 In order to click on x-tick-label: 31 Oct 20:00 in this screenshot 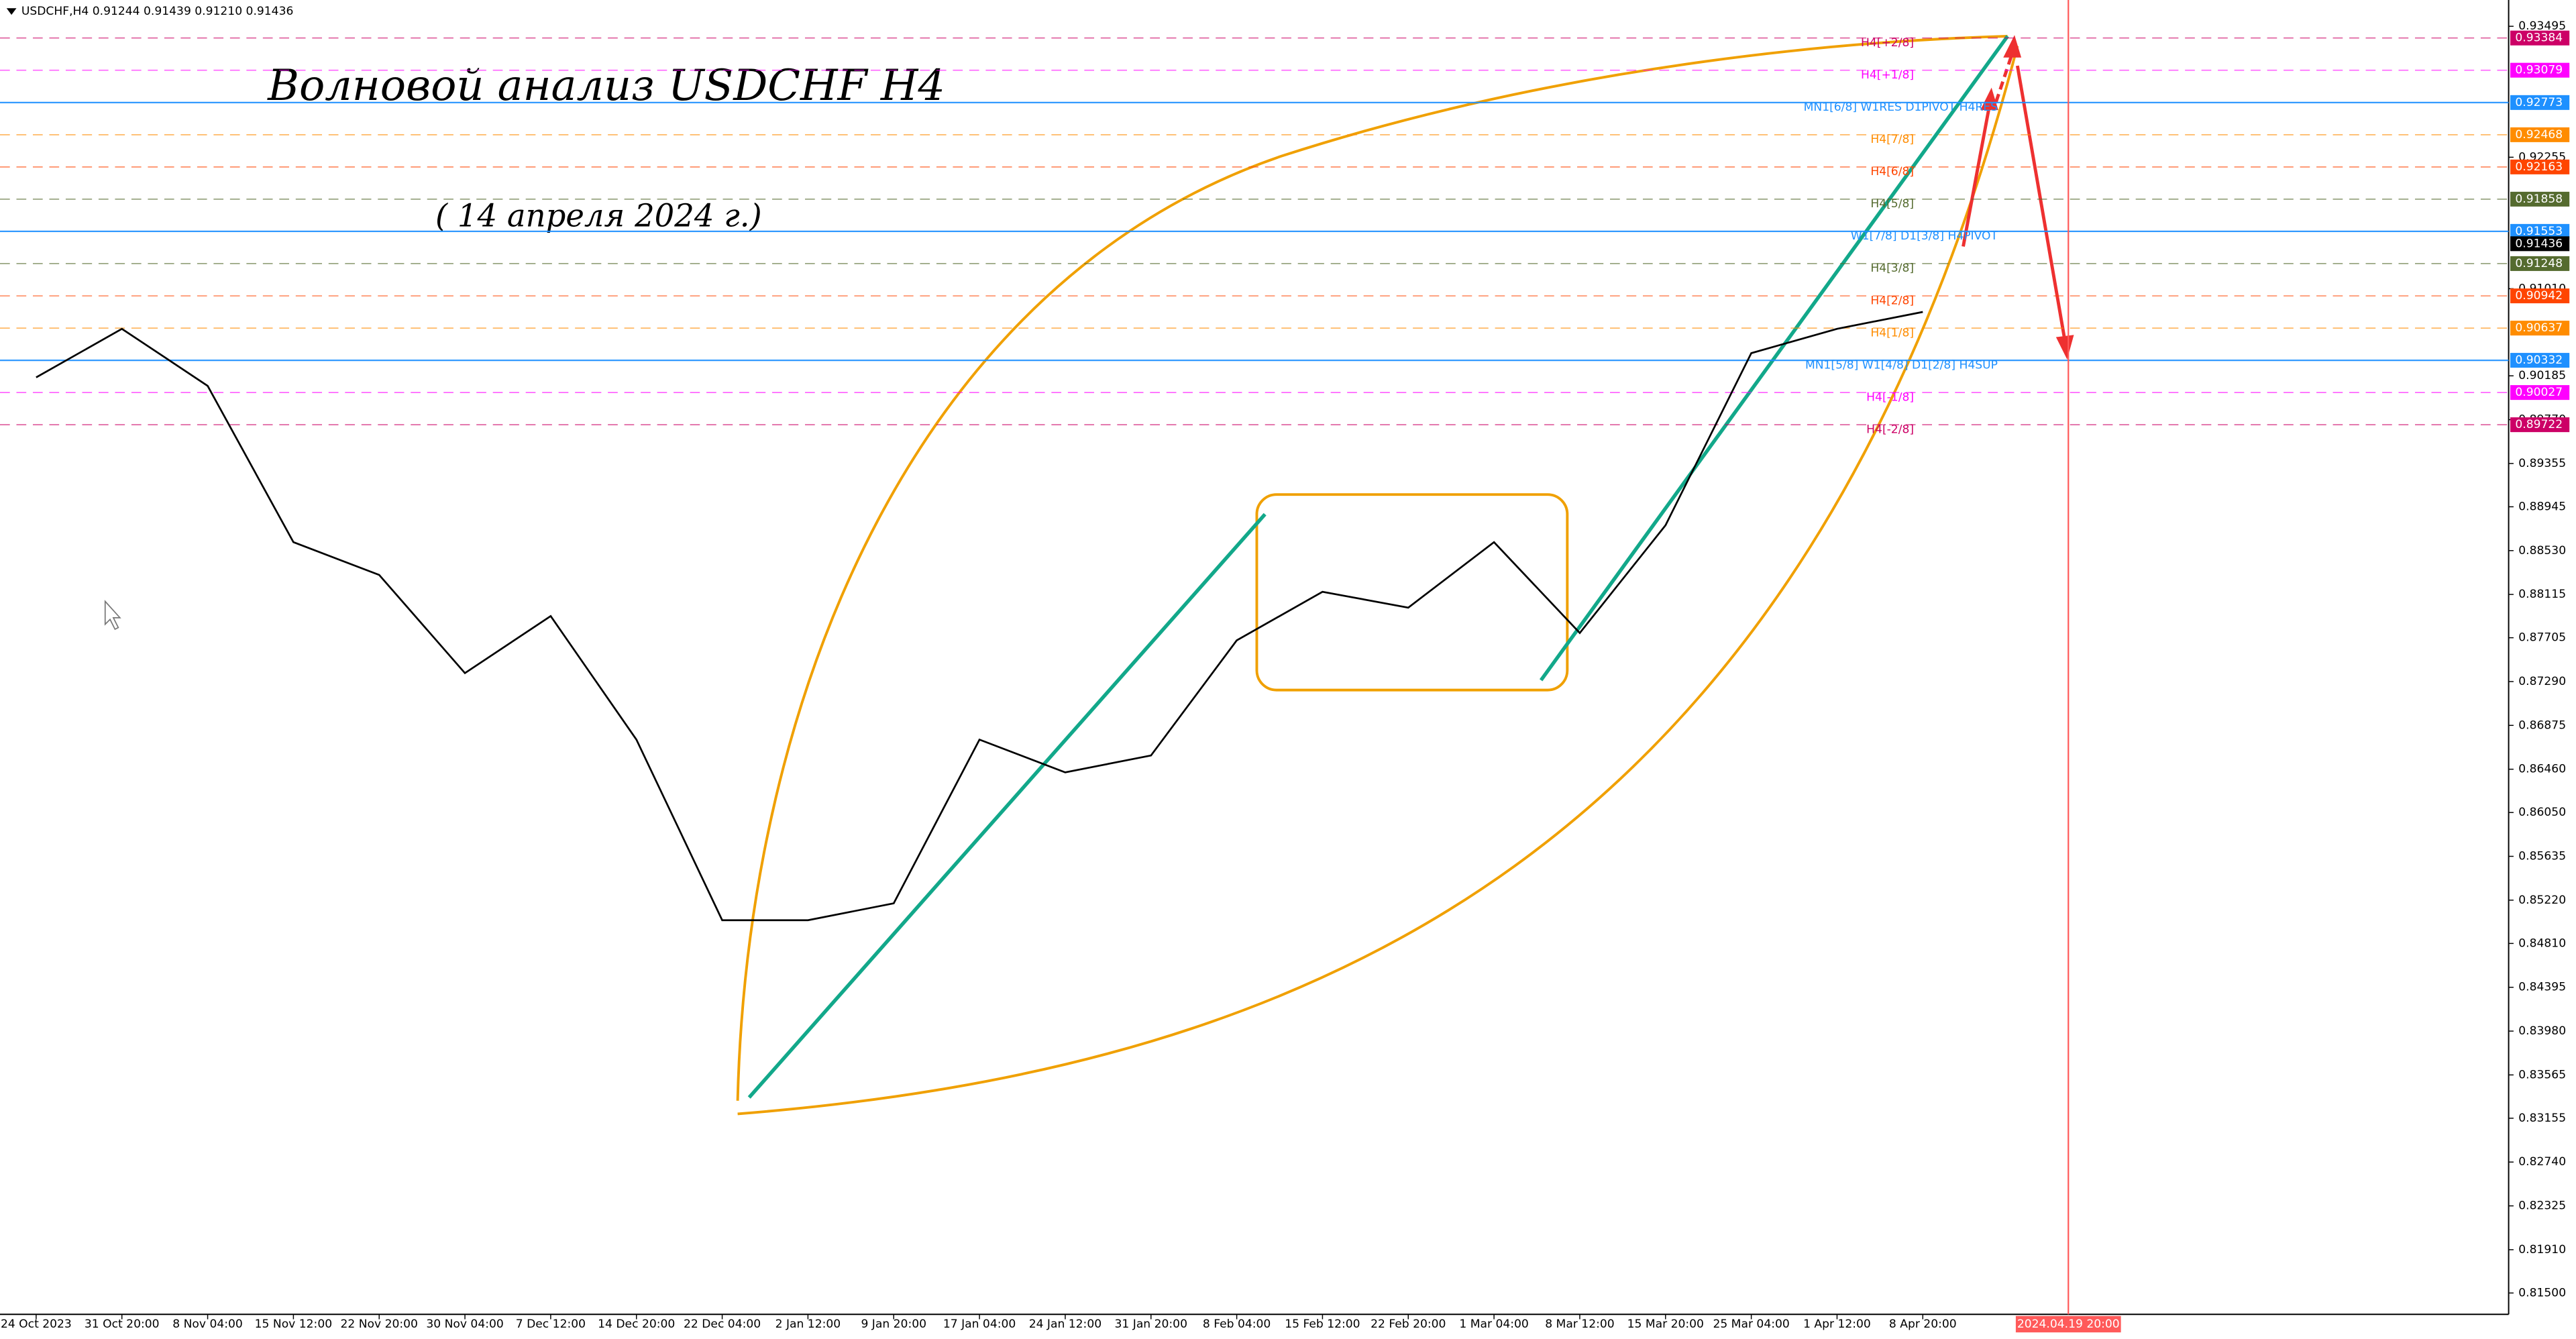, I will do `click(122, 1324)`.